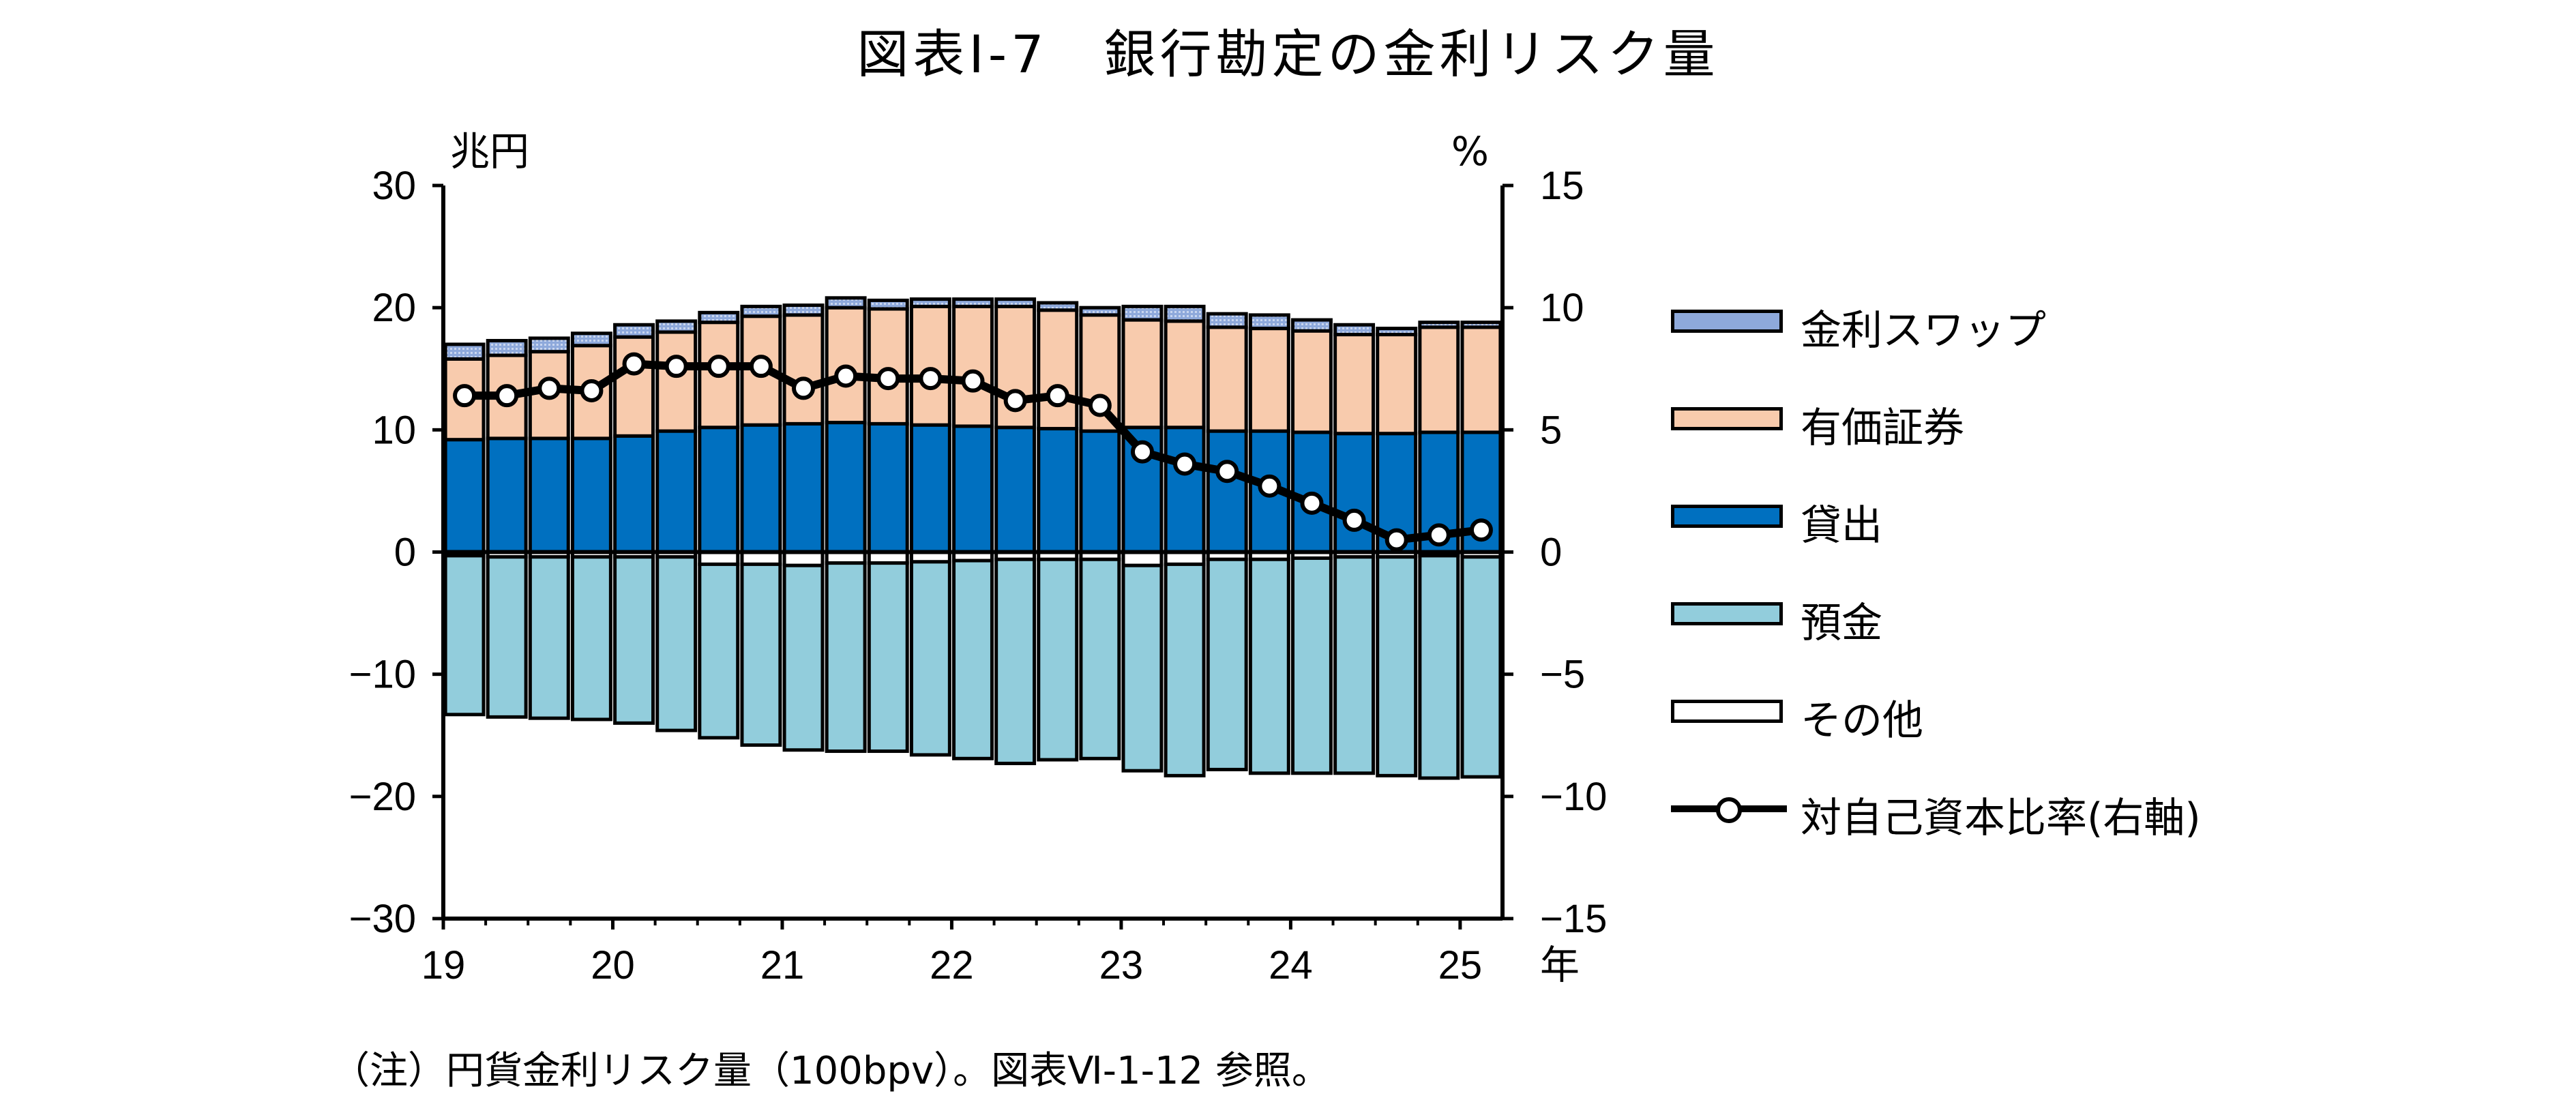 The image size is (2576, 1100). Describe the element at coordinates (1551, 553) in the screenshot. I see `right-tick-label: 0` at that location.